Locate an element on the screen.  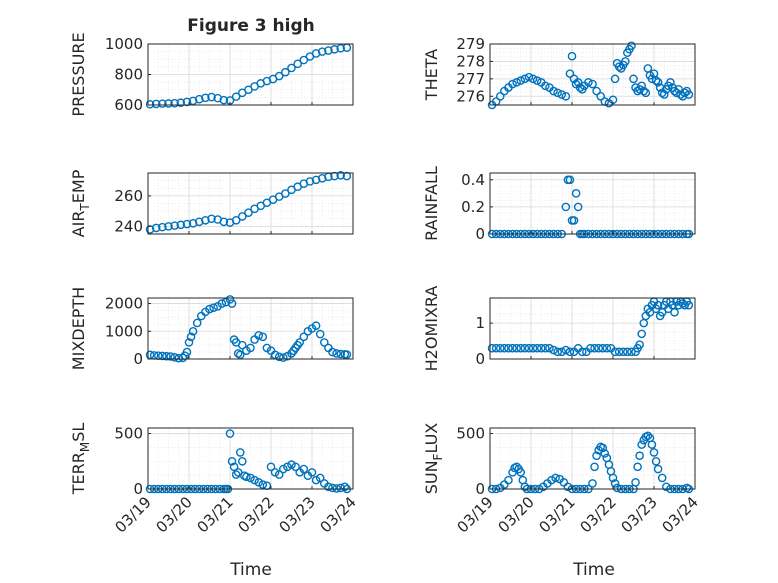
y-axis-label: RAINFALL is located at coordinates (431, 203).